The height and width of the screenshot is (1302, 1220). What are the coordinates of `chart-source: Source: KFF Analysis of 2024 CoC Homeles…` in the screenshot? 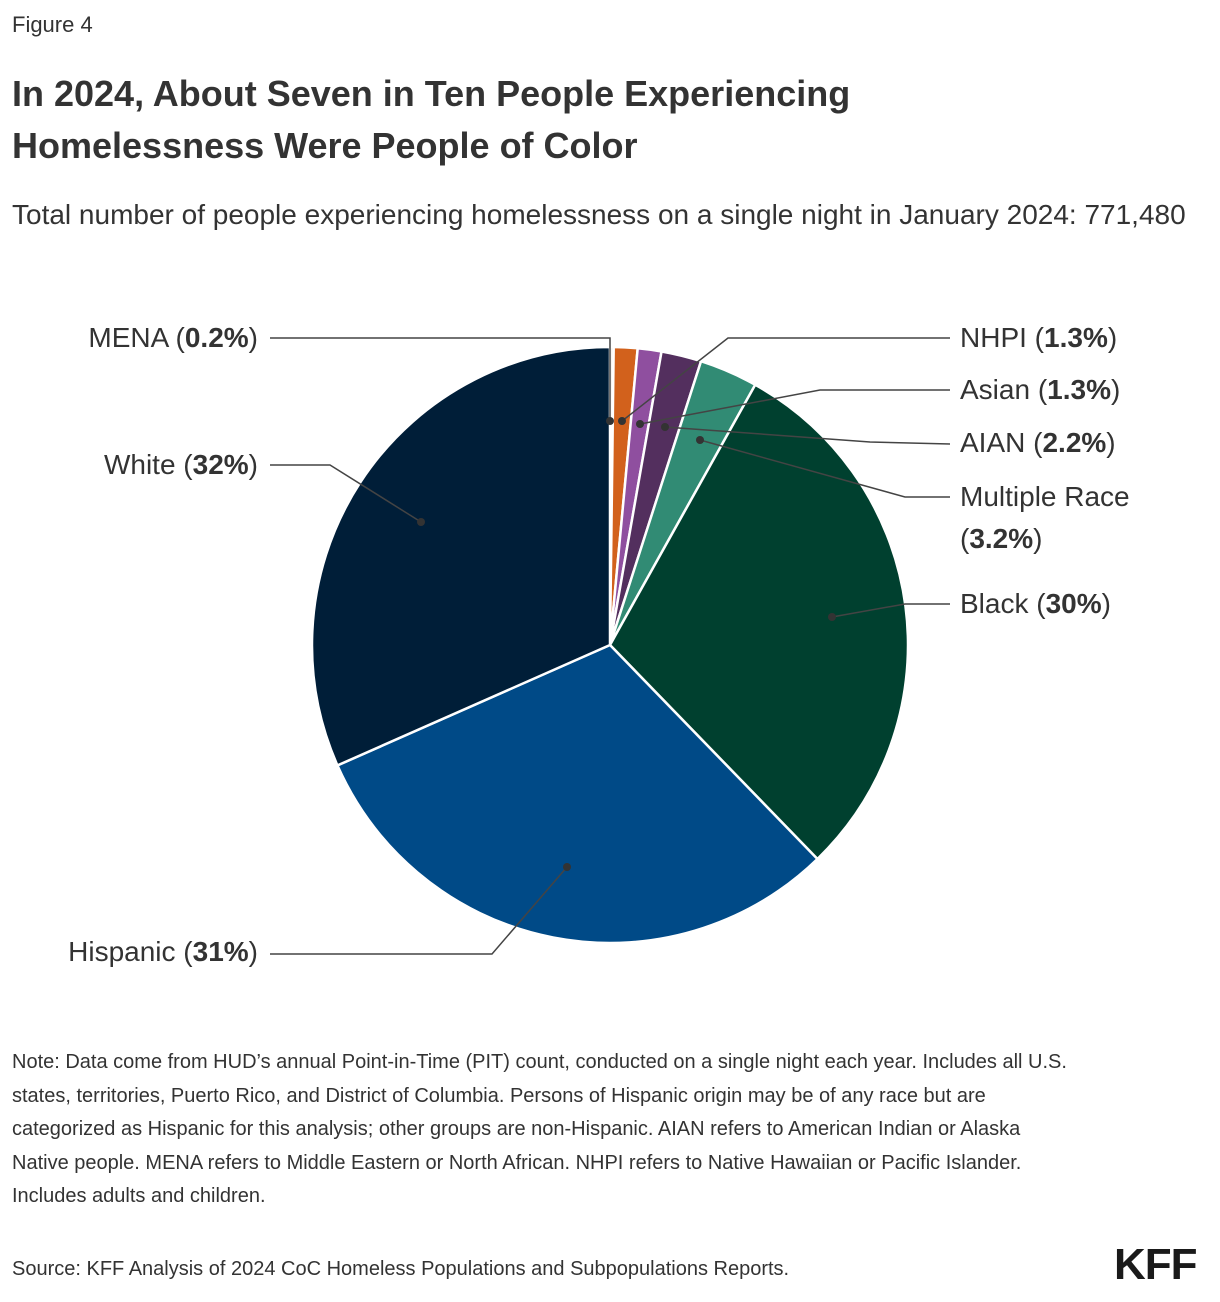 It's located at (401, 1269).